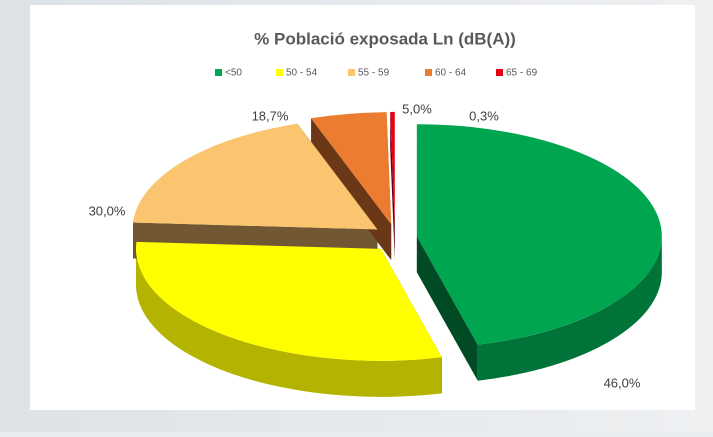  Describe the element at coordinates (233, 73) in the screenshot. I see `legend-label: <50` at that location.